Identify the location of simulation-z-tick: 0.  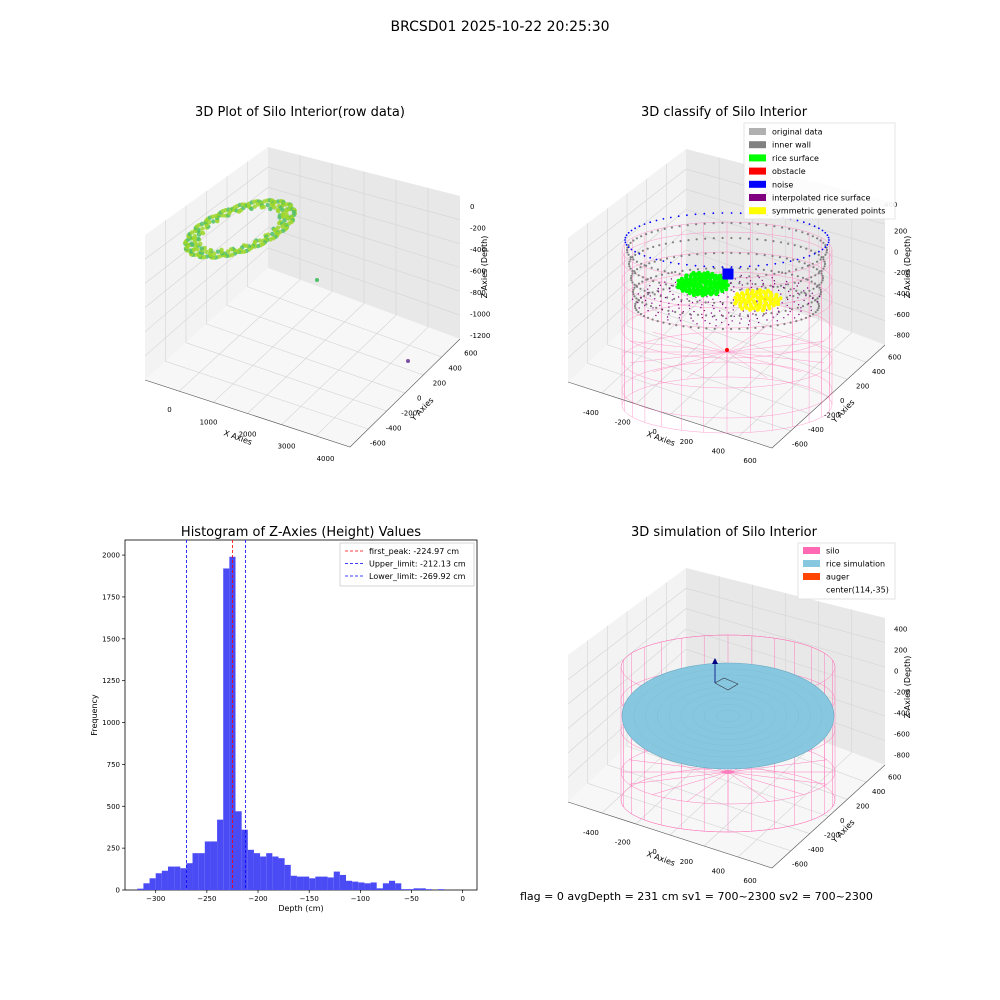
(896, 672).